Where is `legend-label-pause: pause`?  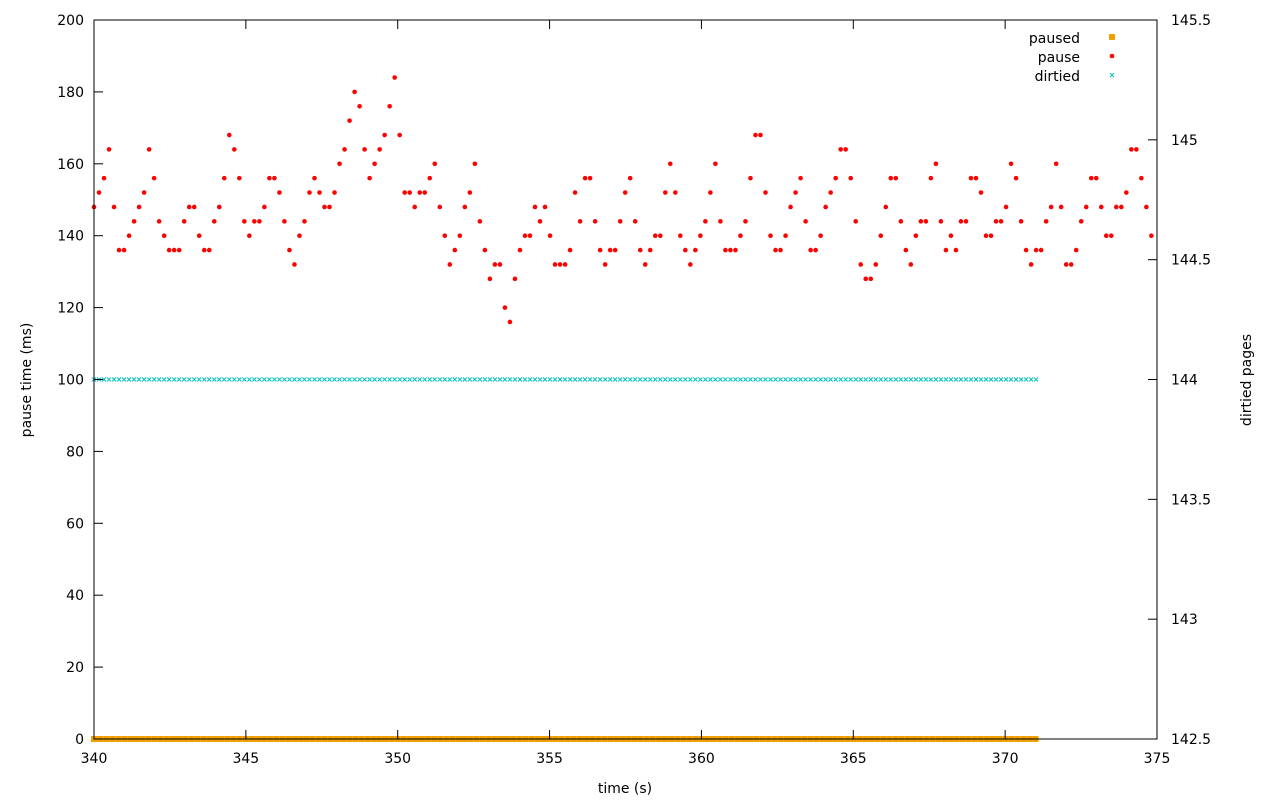 legend-label-pause: pause is located at coordinates (1059, 58).